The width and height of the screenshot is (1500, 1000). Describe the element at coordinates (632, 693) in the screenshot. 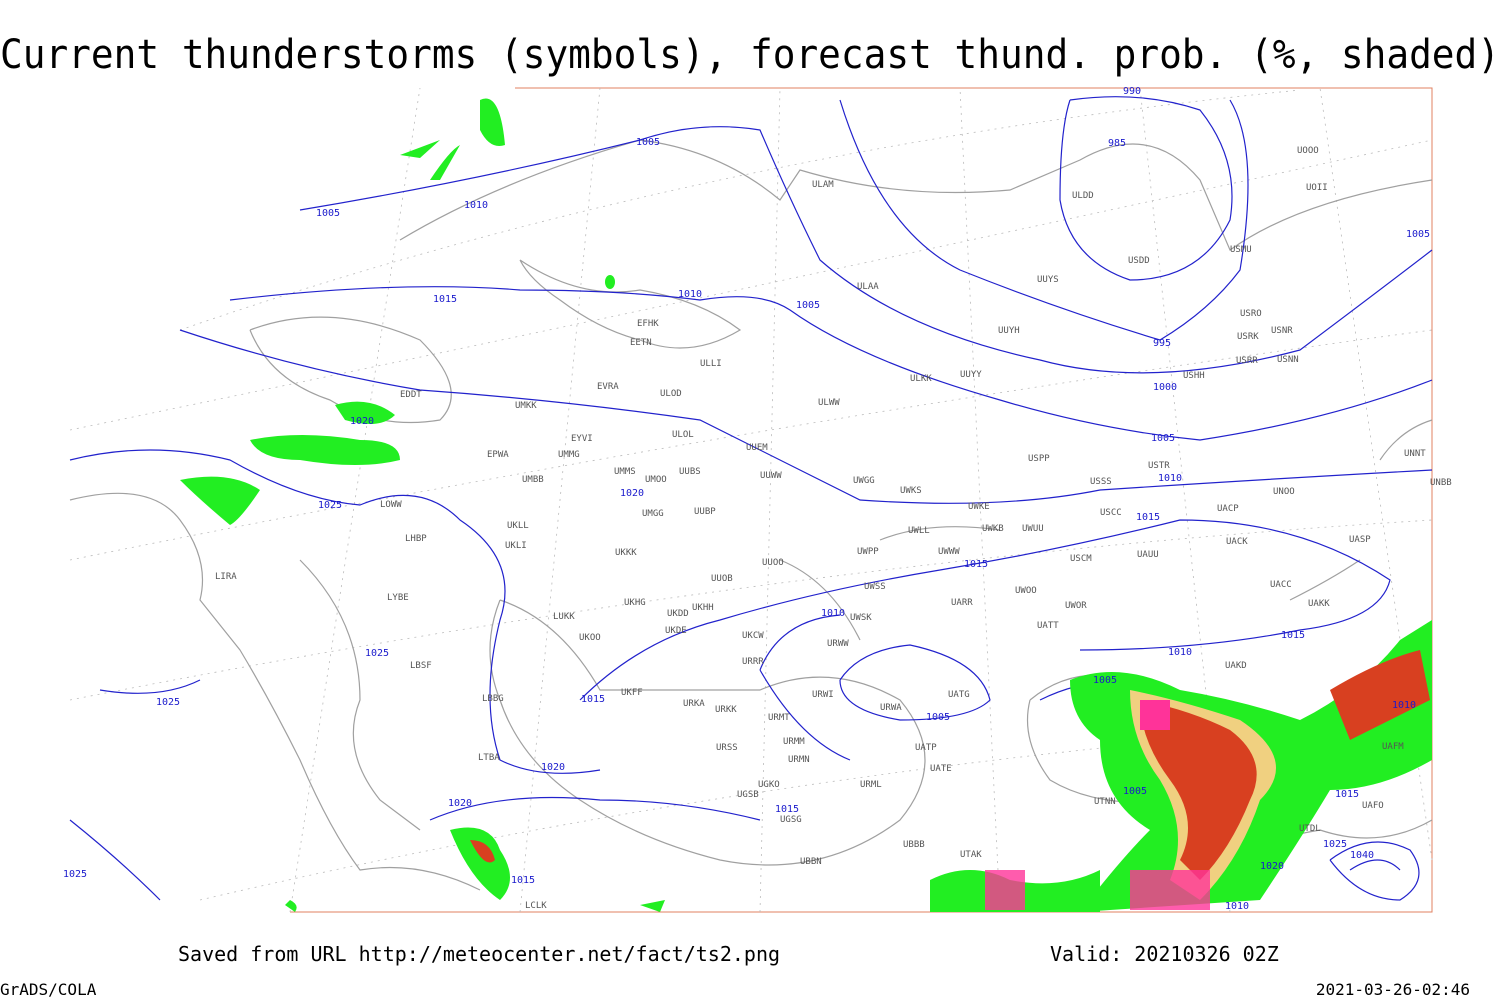

I see `station-label: UKFF` at that location.